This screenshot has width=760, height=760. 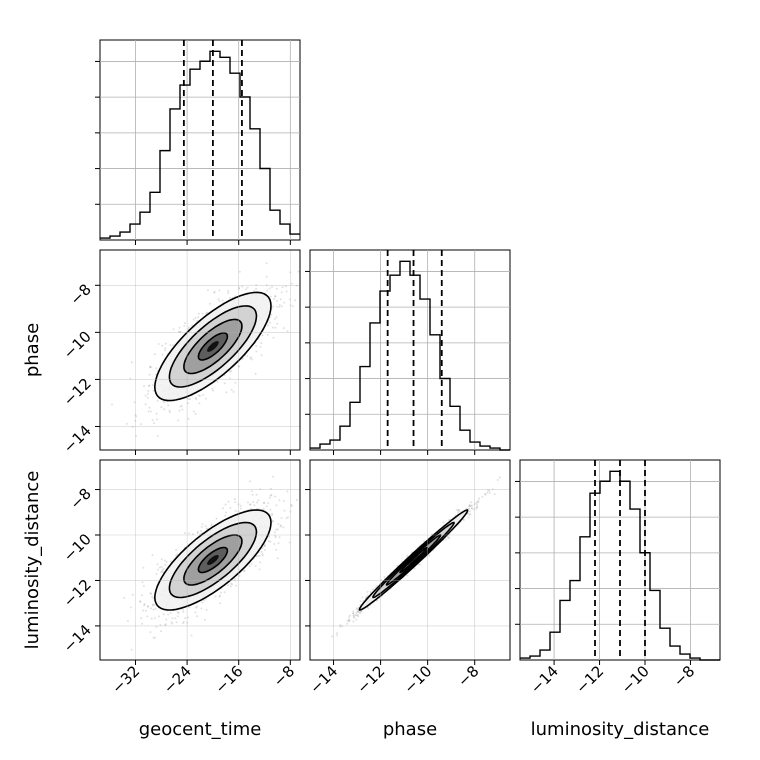 I want to click on panel-2d-phase-vs-luminosity-distance, so click(x=408, y=560).